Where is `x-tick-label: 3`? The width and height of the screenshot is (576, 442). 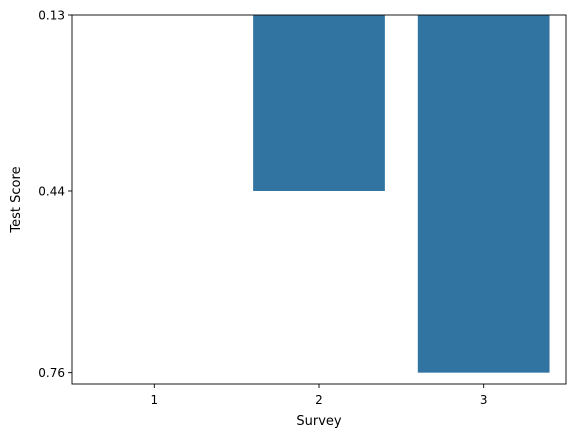
x-tick-label: 3 is located at coordinates (484, 400).